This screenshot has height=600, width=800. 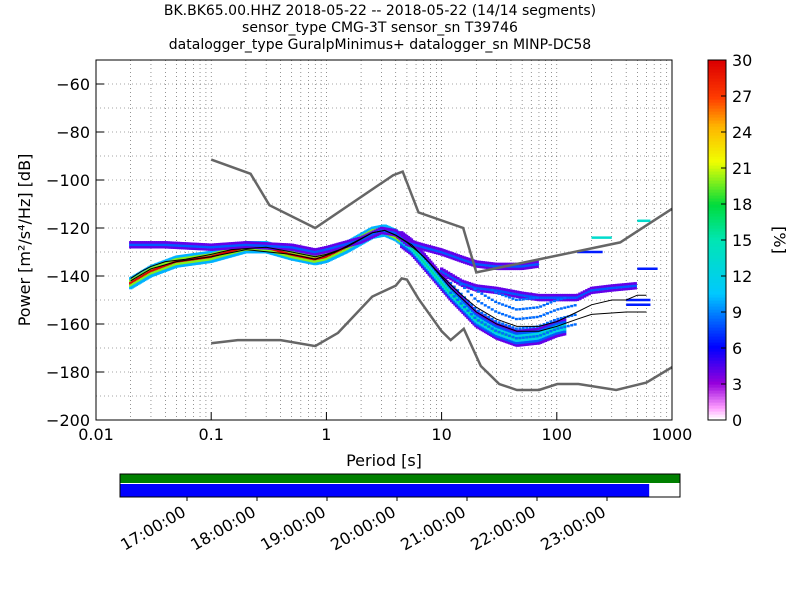 I want to click on x-tick-label: 100, so click(x=557, y=434).